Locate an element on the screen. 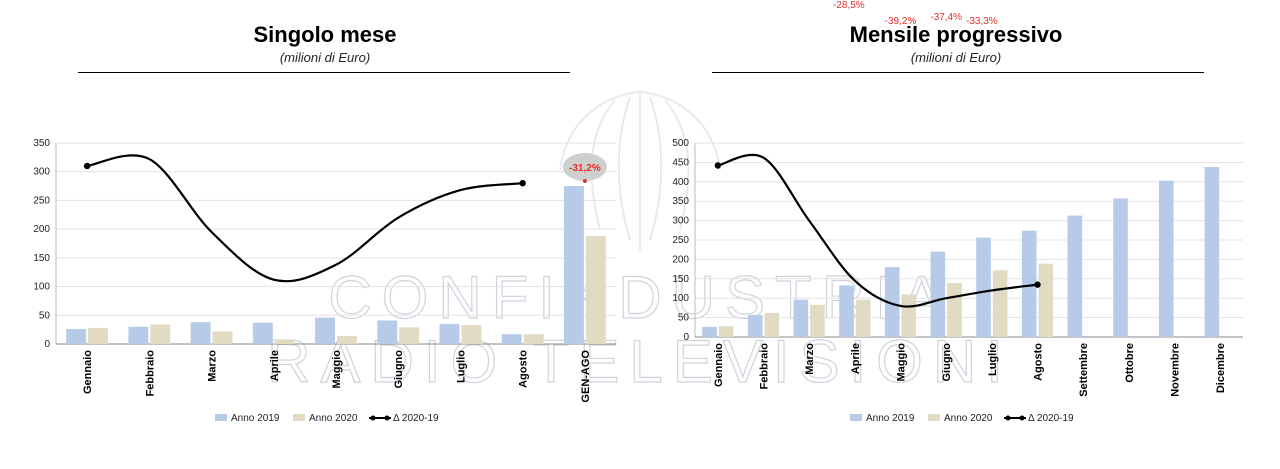 Image resolution: width=1280 pixels, height=469 pixels. y-tick-label: 400 is located at coordinates (680, 182).